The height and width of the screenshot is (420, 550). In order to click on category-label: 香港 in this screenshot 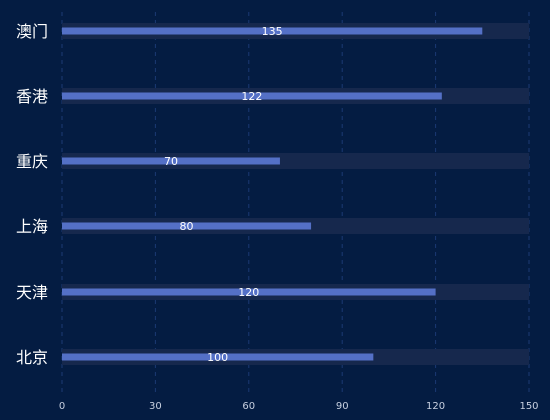, I will do `click(32, 96)`.